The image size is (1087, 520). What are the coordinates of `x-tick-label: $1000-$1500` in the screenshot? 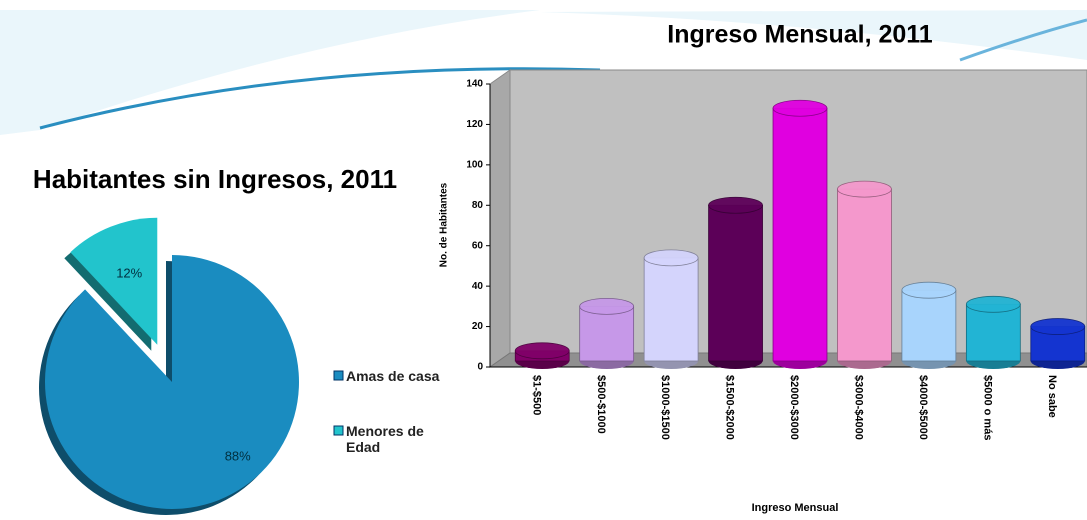 It's located at (665, 407).